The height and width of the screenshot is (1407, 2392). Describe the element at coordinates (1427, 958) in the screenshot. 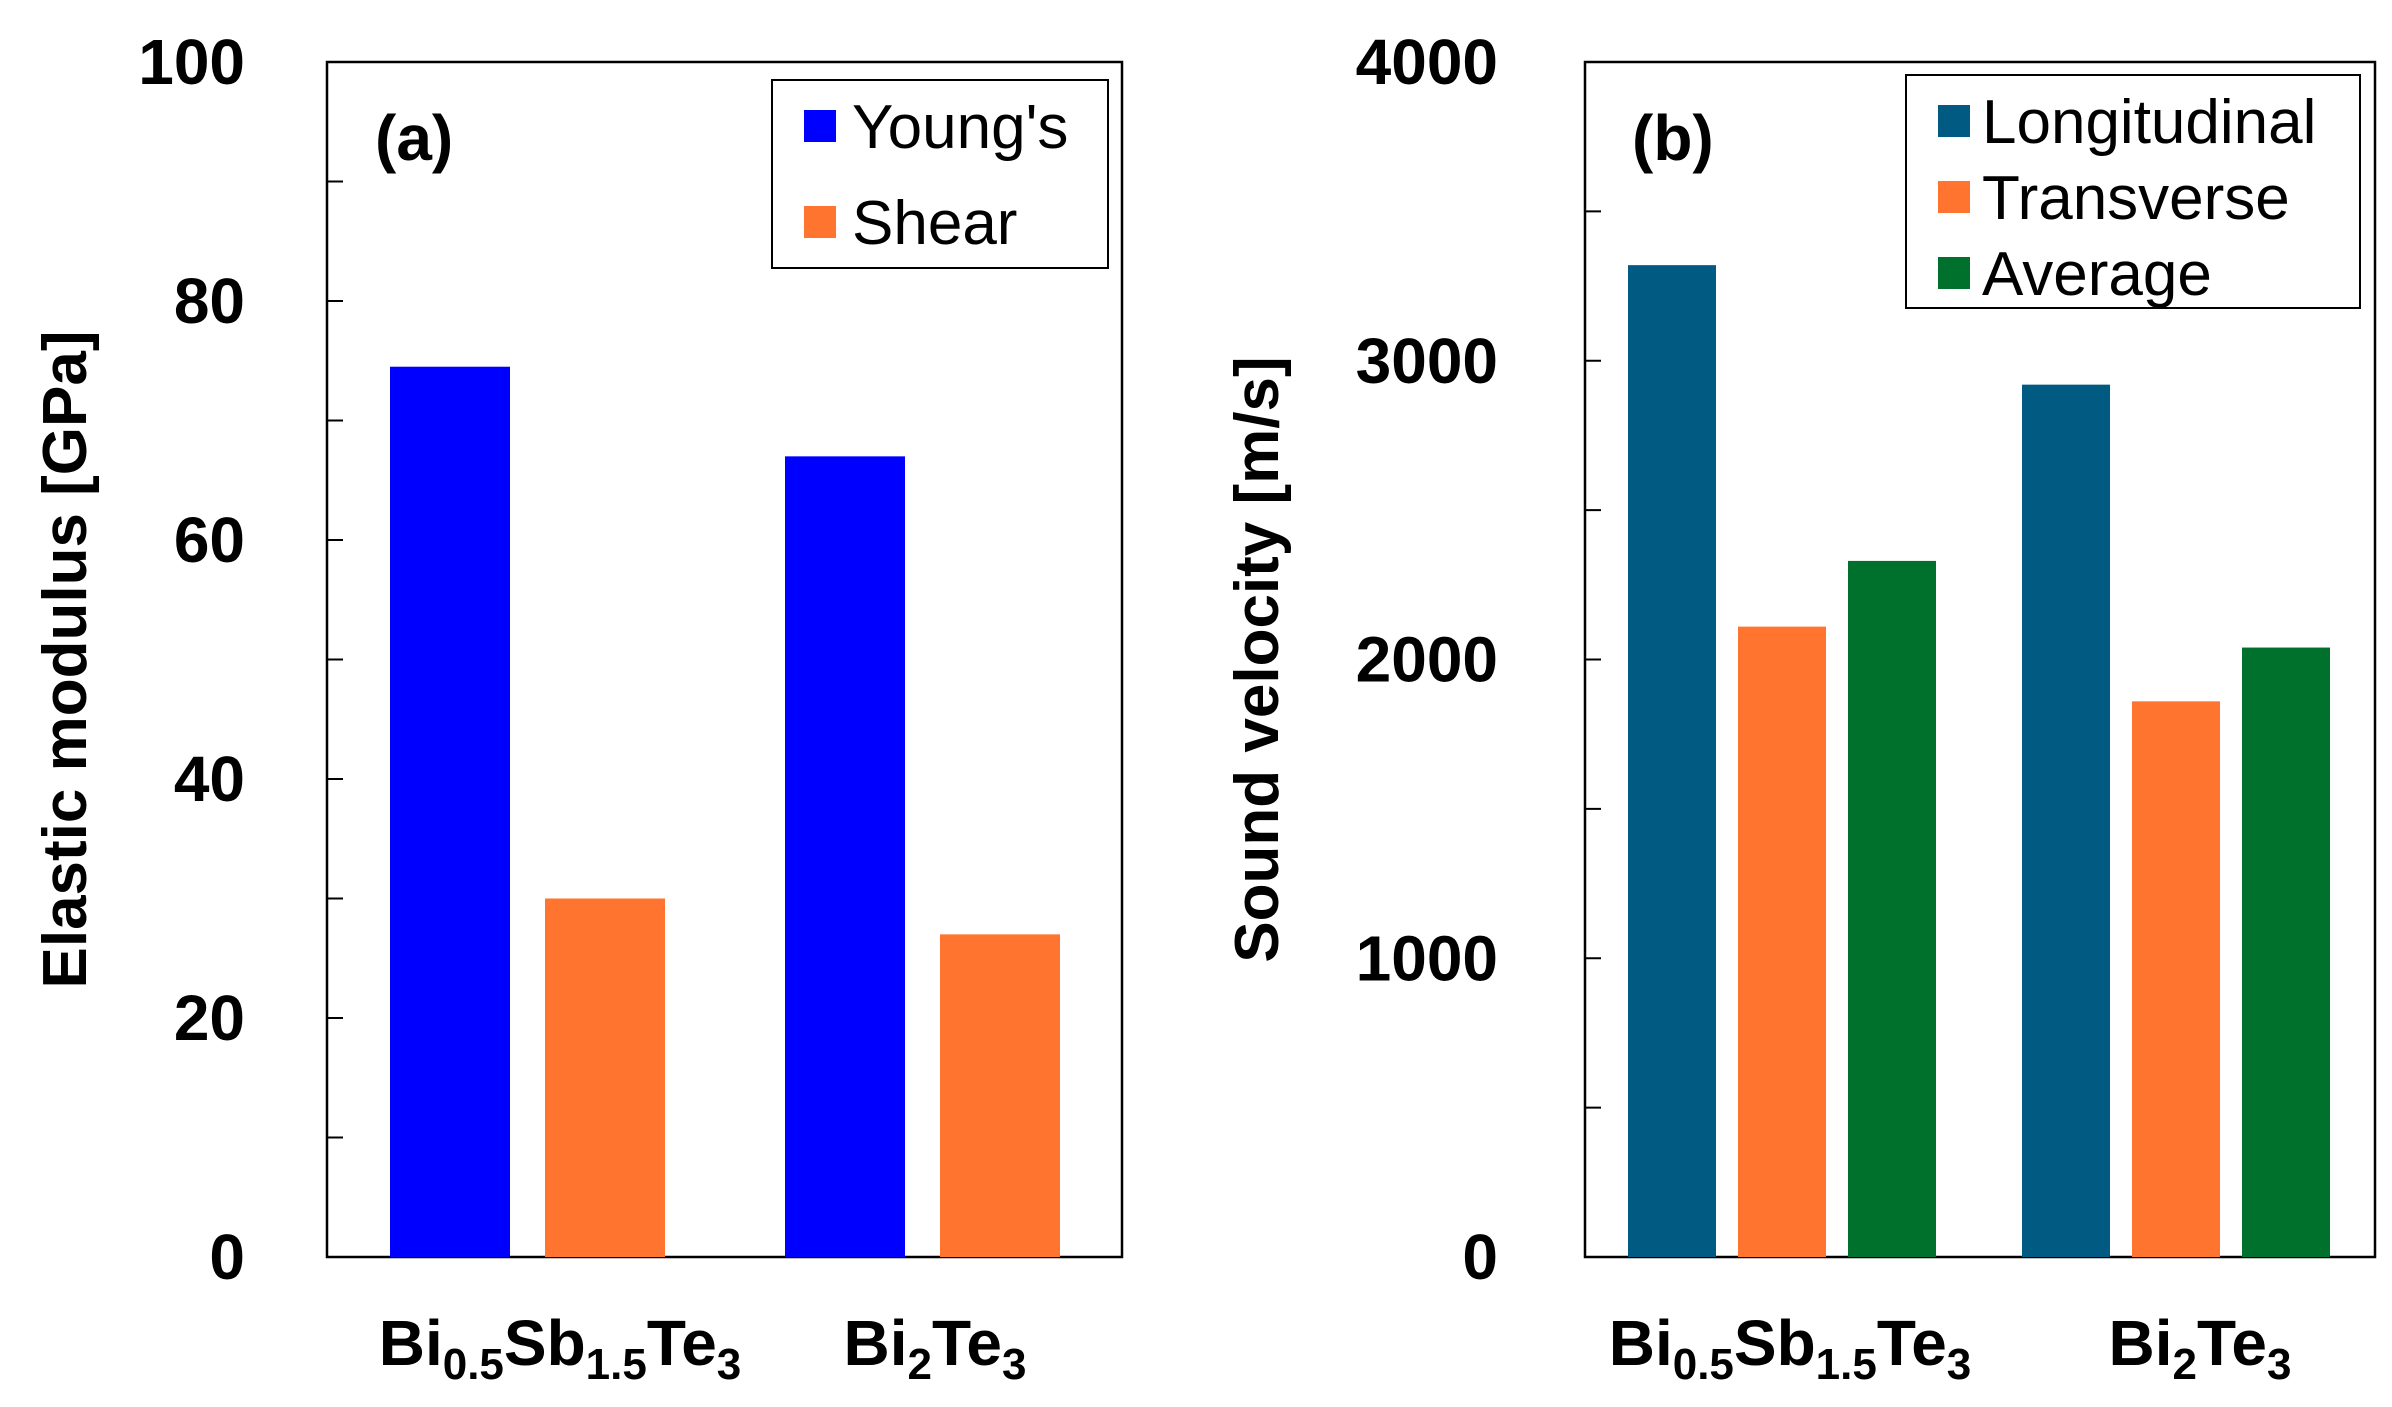

I see `y-tick-label: 1000` at that location.